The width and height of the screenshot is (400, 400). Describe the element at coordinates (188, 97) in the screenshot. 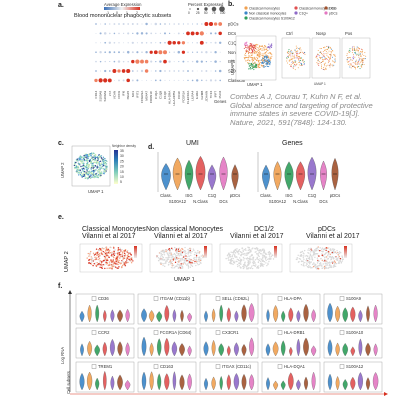

I see `dotplot-gene-label-20: CLEC10A` at that location.